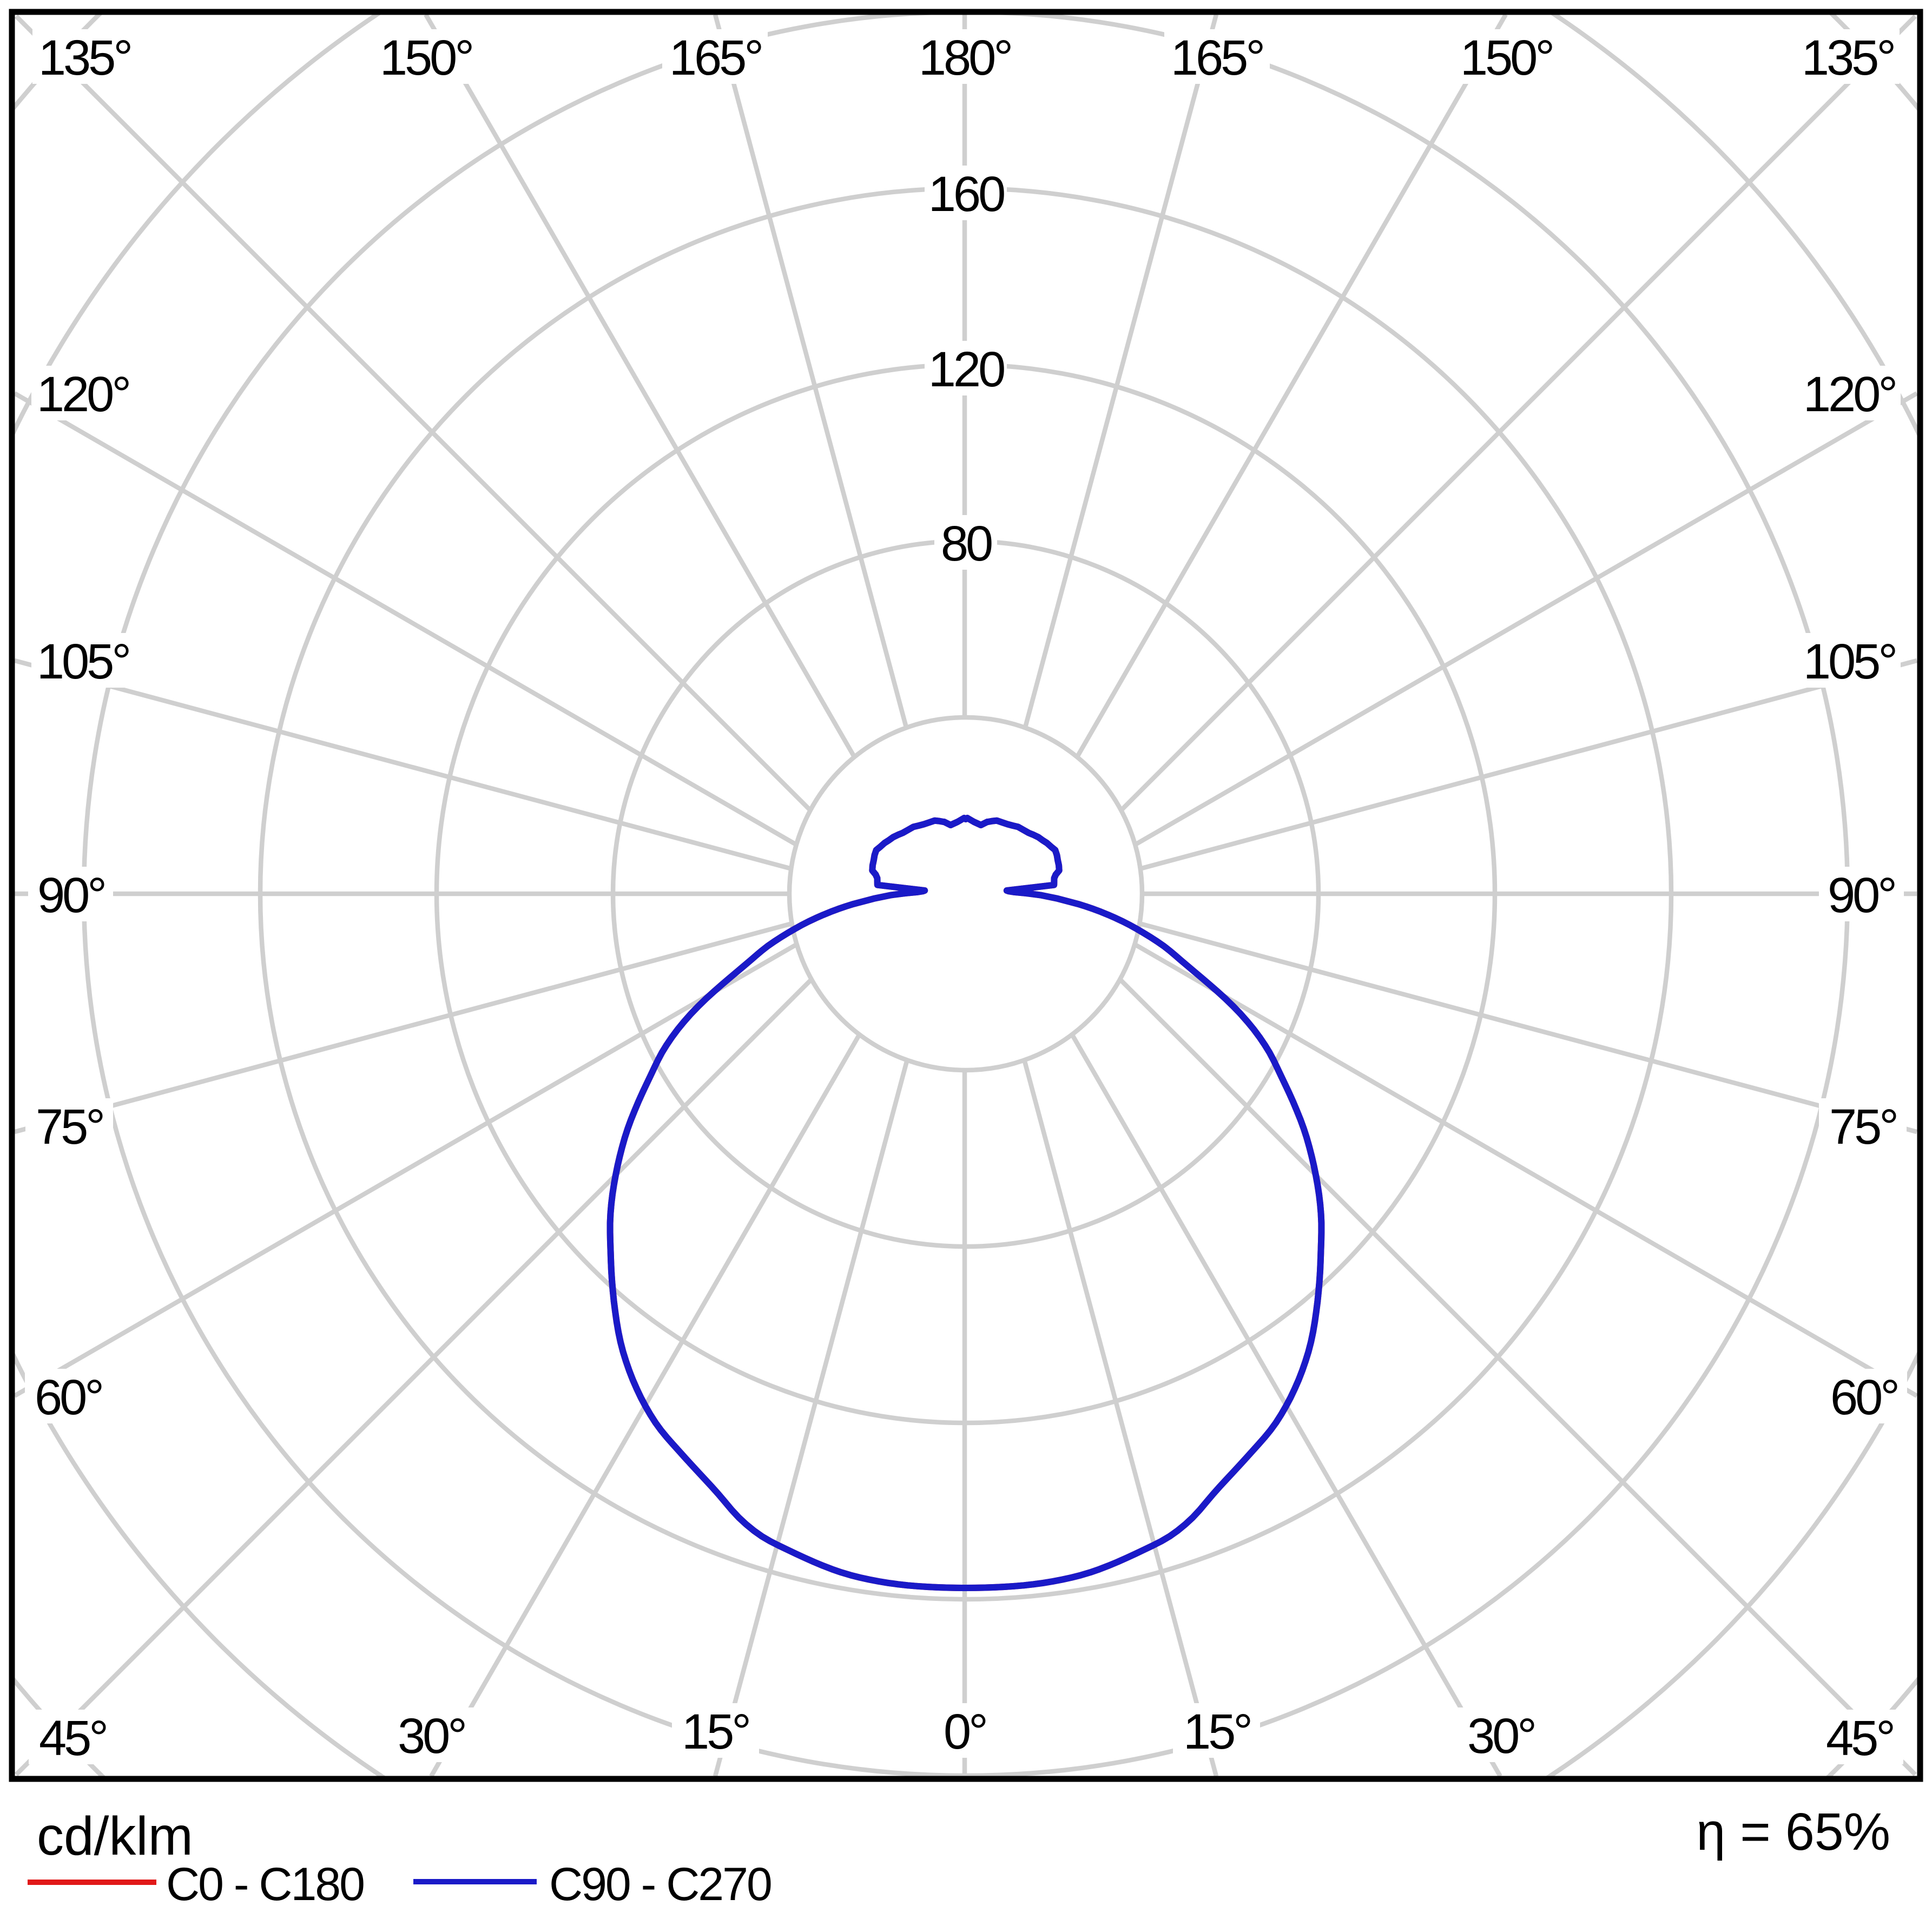 Image resolution: width=1932 pixels, height=1932 pixels. I want to click on svg-text: C0 - C180, so click(265, 1884).